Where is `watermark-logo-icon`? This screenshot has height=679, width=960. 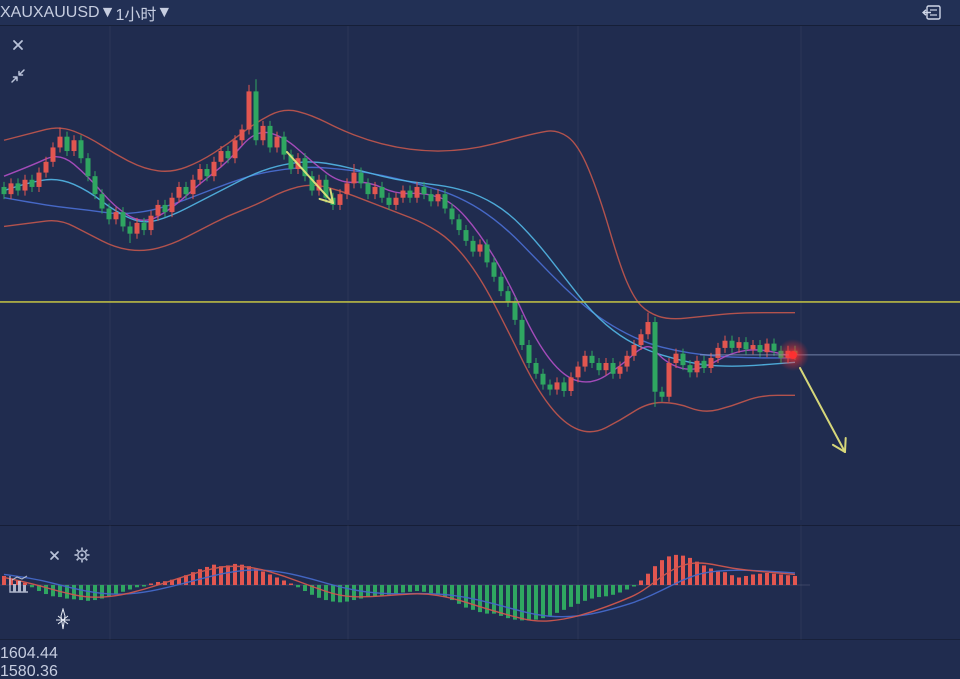 watermark-logo-icon is located at coordinates (63, 619).